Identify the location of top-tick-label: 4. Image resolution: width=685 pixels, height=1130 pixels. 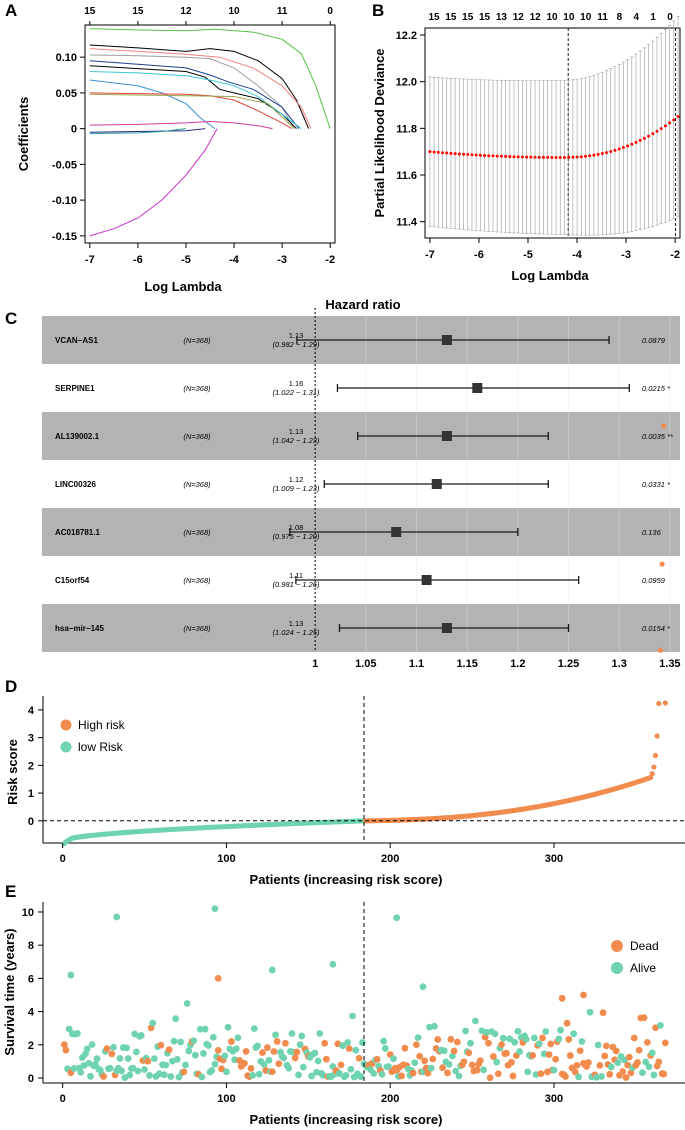
(637, 17).